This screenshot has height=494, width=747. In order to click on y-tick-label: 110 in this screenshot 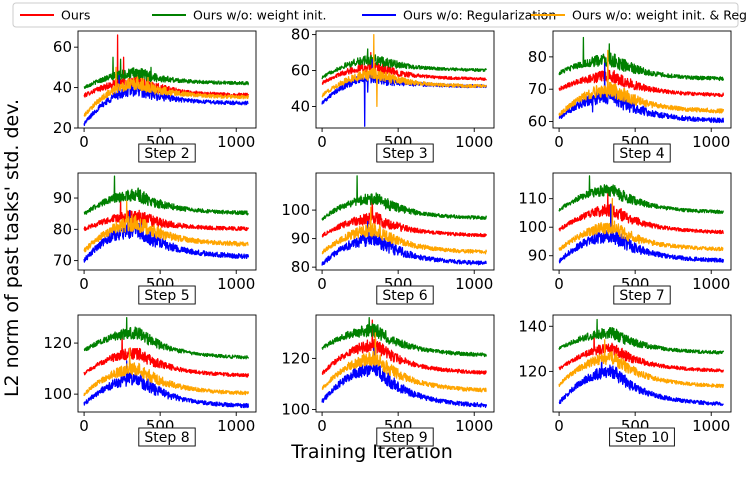, I will do `click(532, 199)`.